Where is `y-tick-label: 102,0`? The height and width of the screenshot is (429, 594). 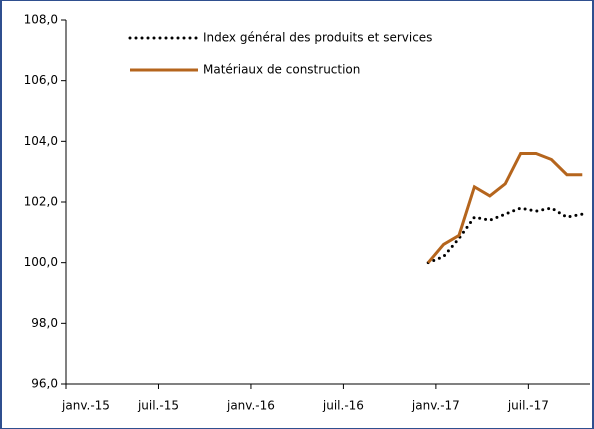
y-tick-label: 102,0 is located at coordinates (41, 202).